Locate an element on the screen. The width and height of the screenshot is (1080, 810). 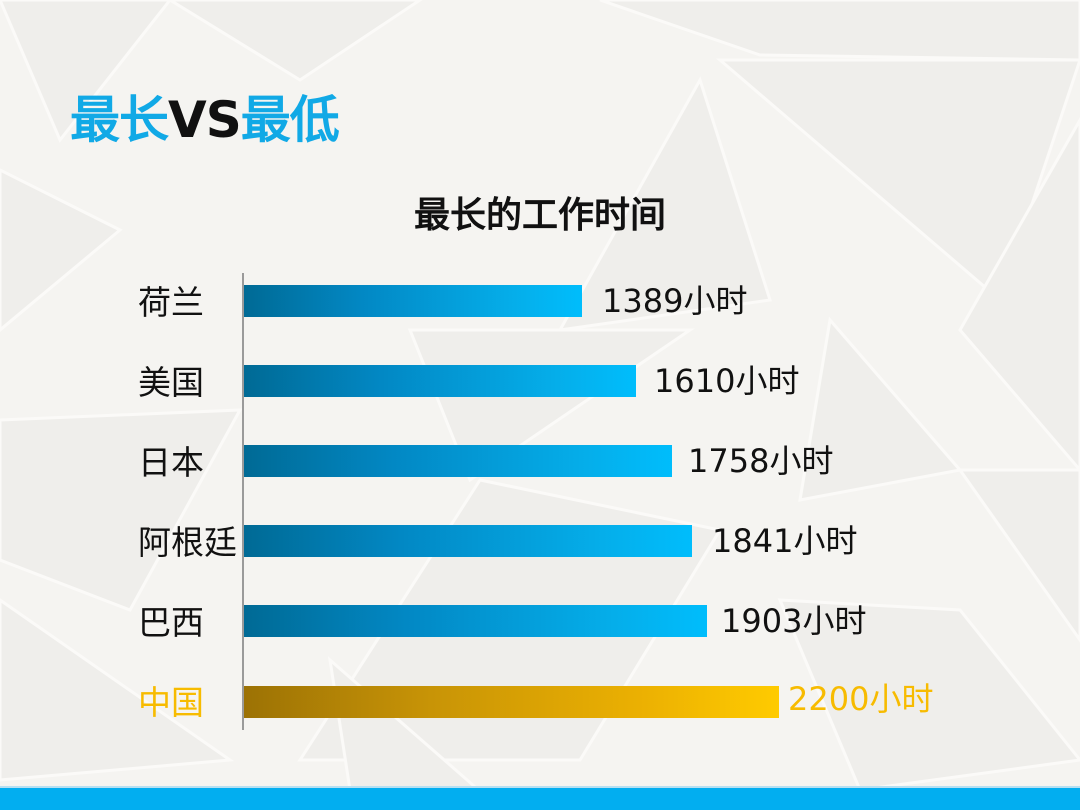
chart-title-text: 最长的工作时间 is located at coordinates (539, 215).